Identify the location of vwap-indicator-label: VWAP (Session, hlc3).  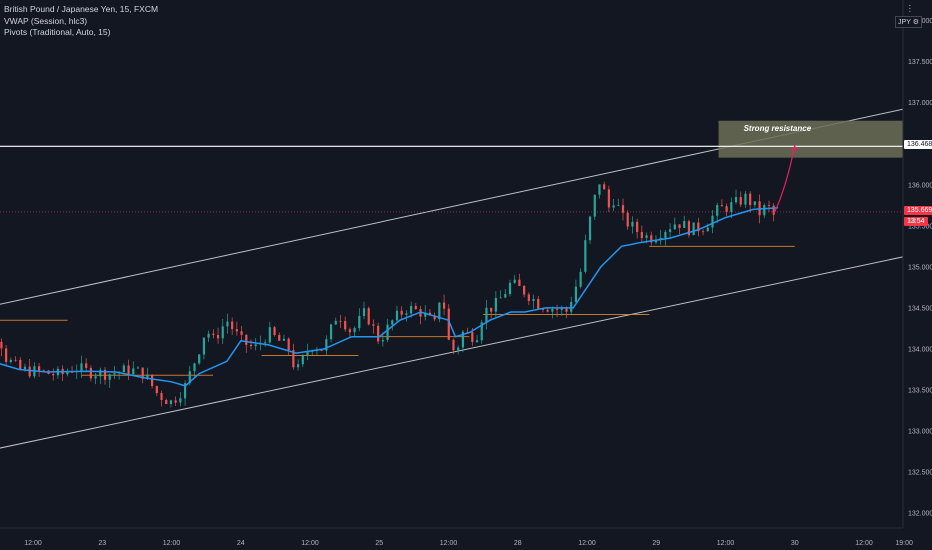
(46, 20).